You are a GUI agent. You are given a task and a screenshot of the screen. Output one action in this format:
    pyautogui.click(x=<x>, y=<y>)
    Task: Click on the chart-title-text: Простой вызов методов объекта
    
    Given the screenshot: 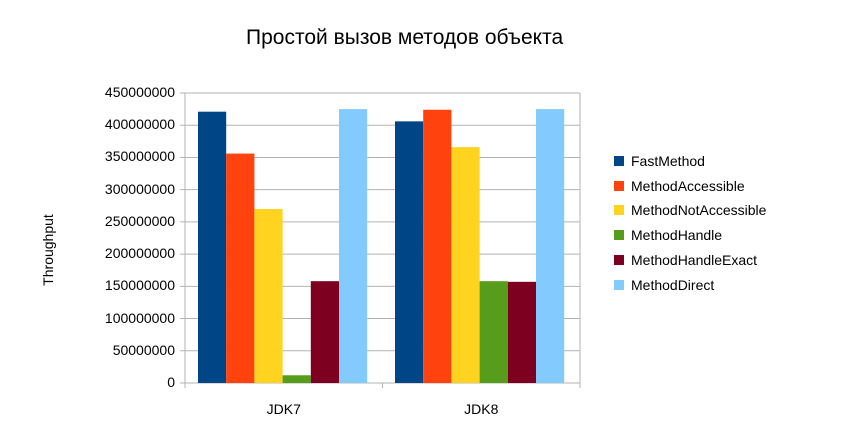 What is the action you would take?
    pyautogui.click(x=405, y=37)
    